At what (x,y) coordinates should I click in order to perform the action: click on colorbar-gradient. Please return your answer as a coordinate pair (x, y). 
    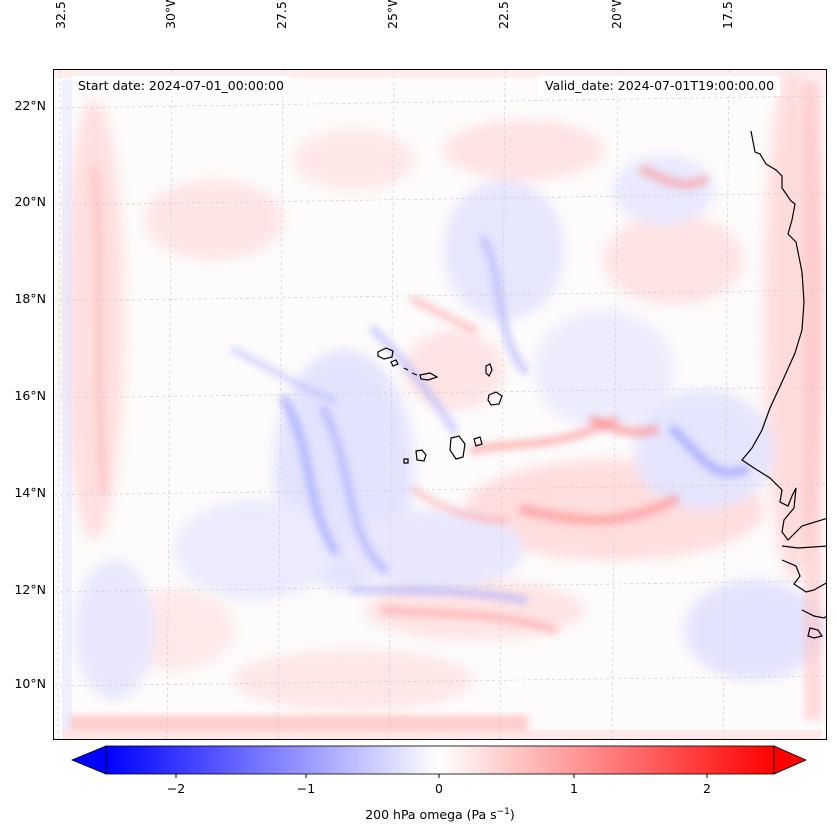
    Looking at the image, I should click on (440, 760).